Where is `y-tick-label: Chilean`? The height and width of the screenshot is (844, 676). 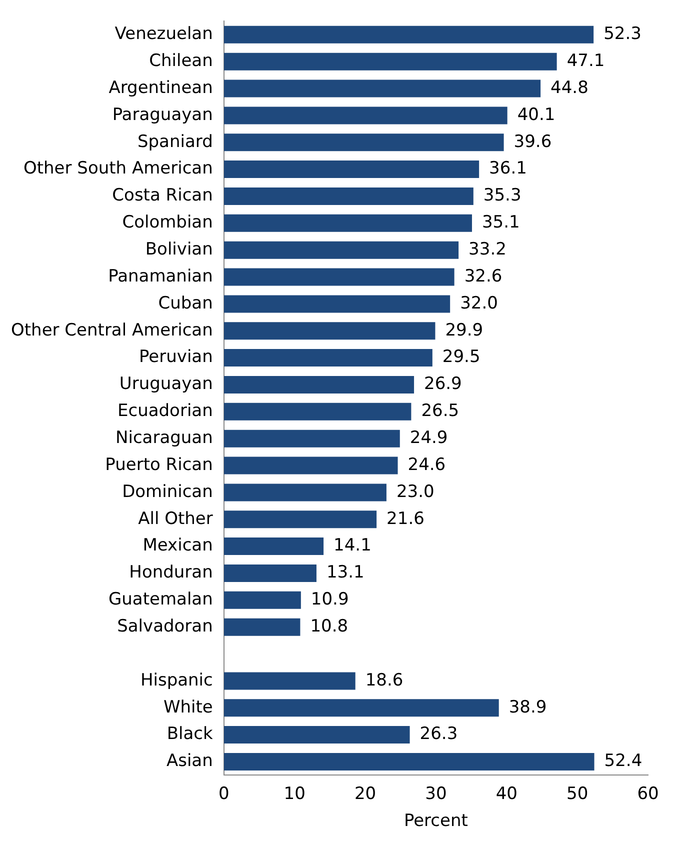 y-tick-label: Chilean is located at coordinates (181, 61).